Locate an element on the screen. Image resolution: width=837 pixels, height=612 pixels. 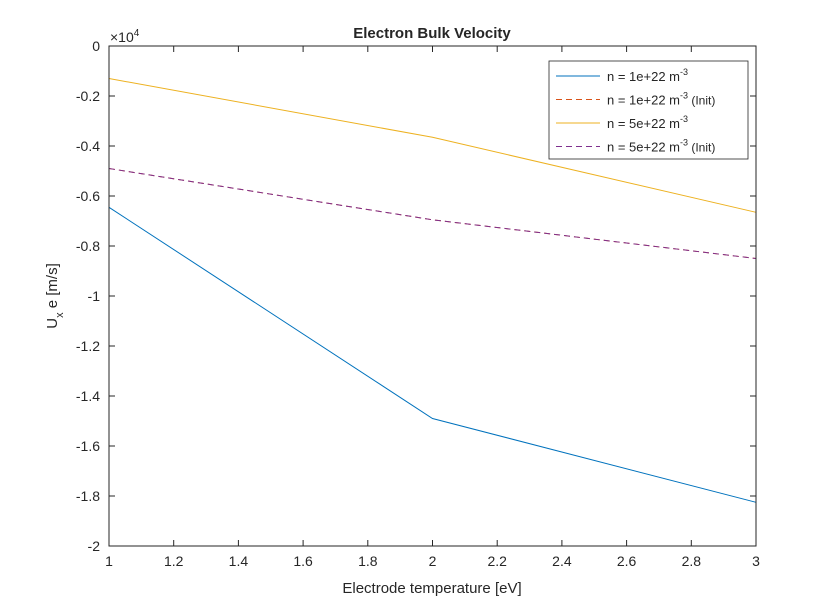
legend-label-4: n = 5e+22 m-3 (Init) is located at coordinates (661, 146).